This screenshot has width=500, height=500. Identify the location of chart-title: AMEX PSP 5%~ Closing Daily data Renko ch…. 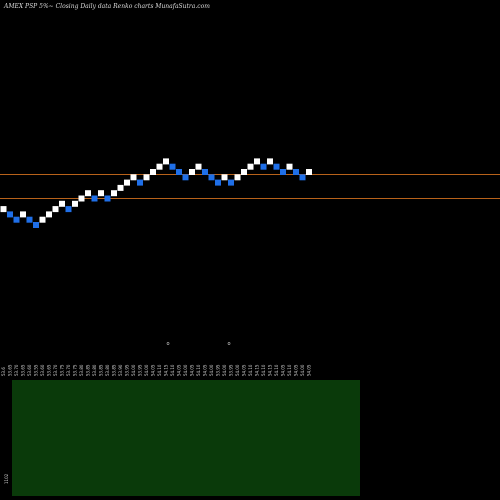
(106, 6).